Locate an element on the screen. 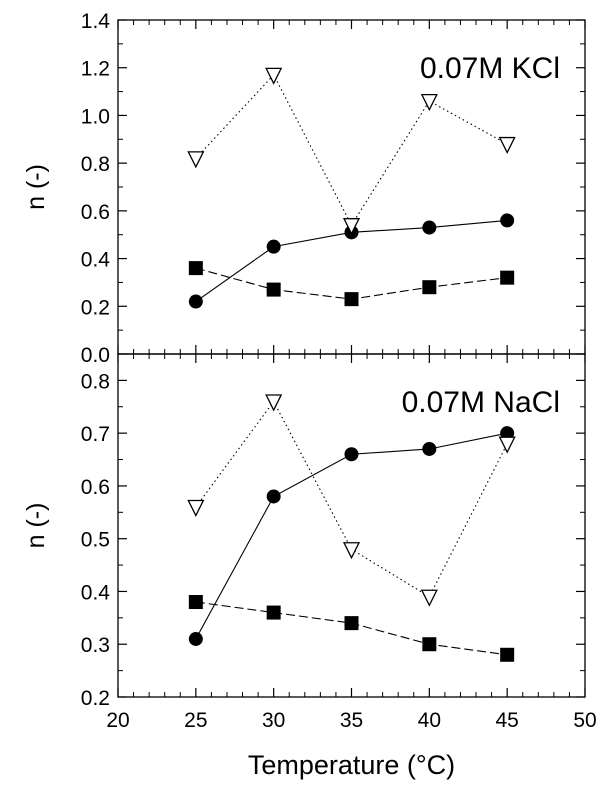  panel-1-series-3-line is located at coordinates (351, 150).